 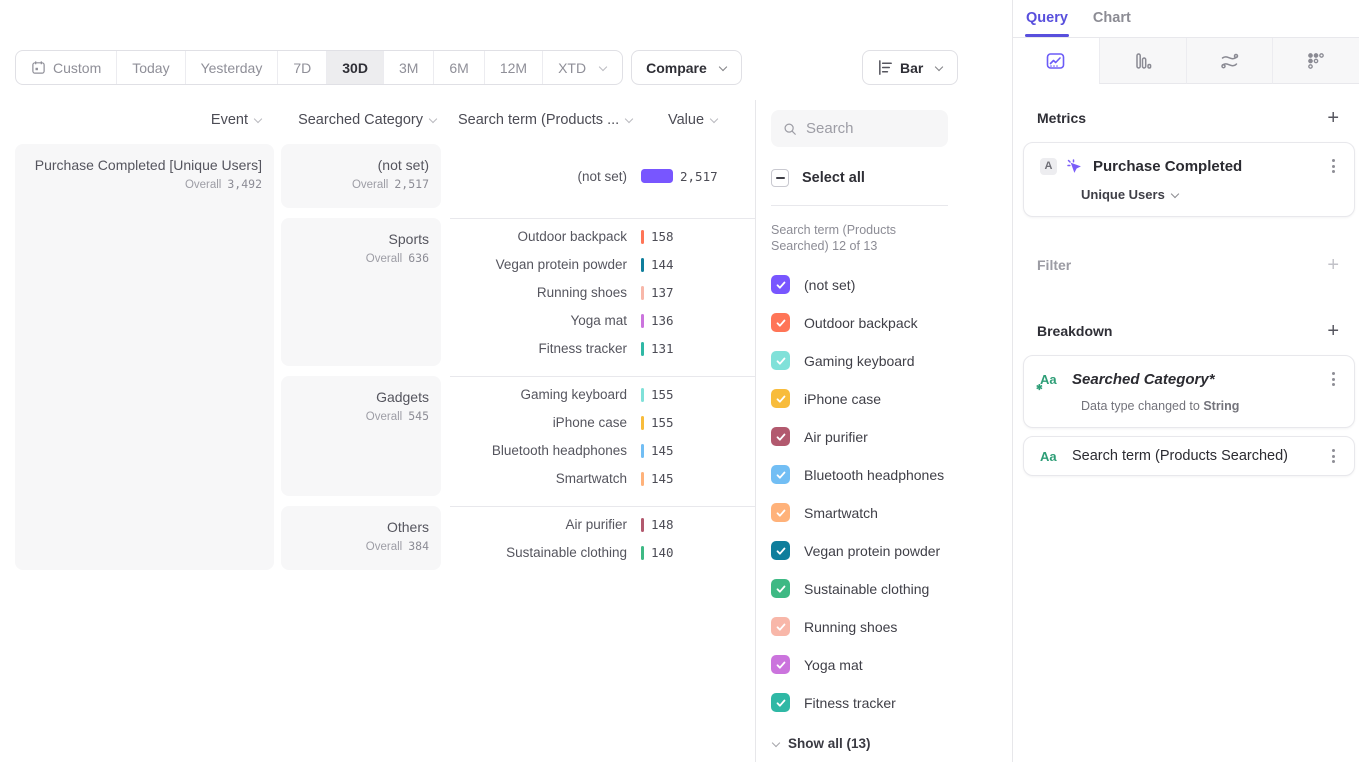 I want to click on list-item: Yoga mat, so click(x=891, y=665).